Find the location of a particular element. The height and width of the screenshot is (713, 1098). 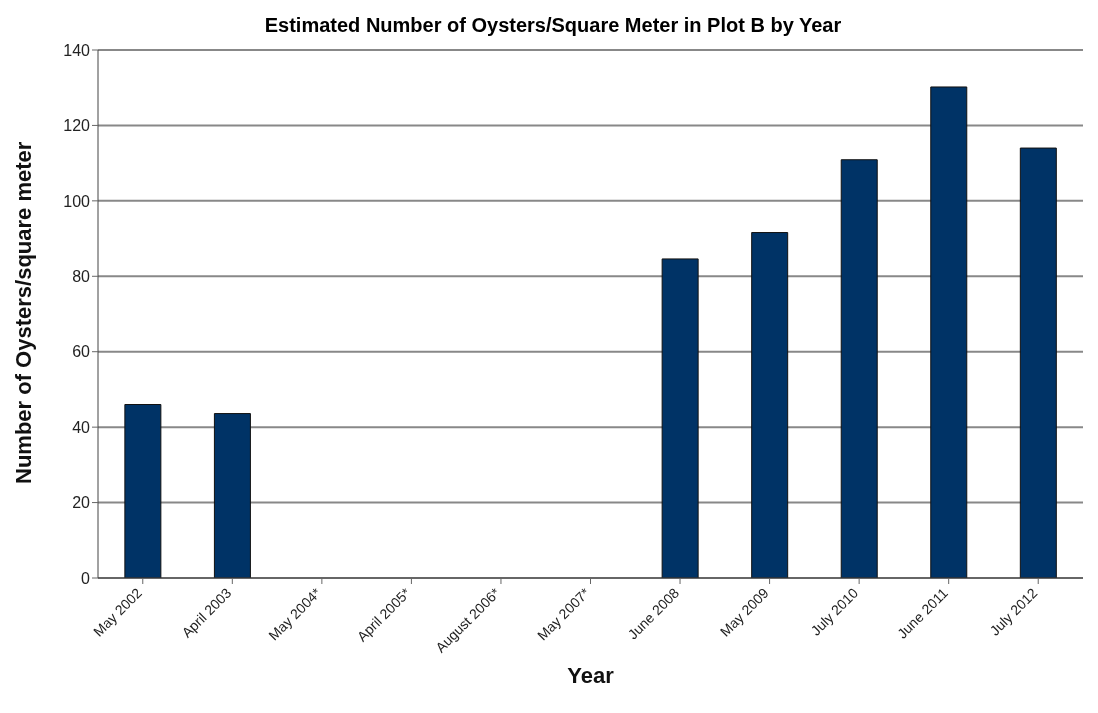

y-tick-label: 140 is located at coordinates (77, 50).